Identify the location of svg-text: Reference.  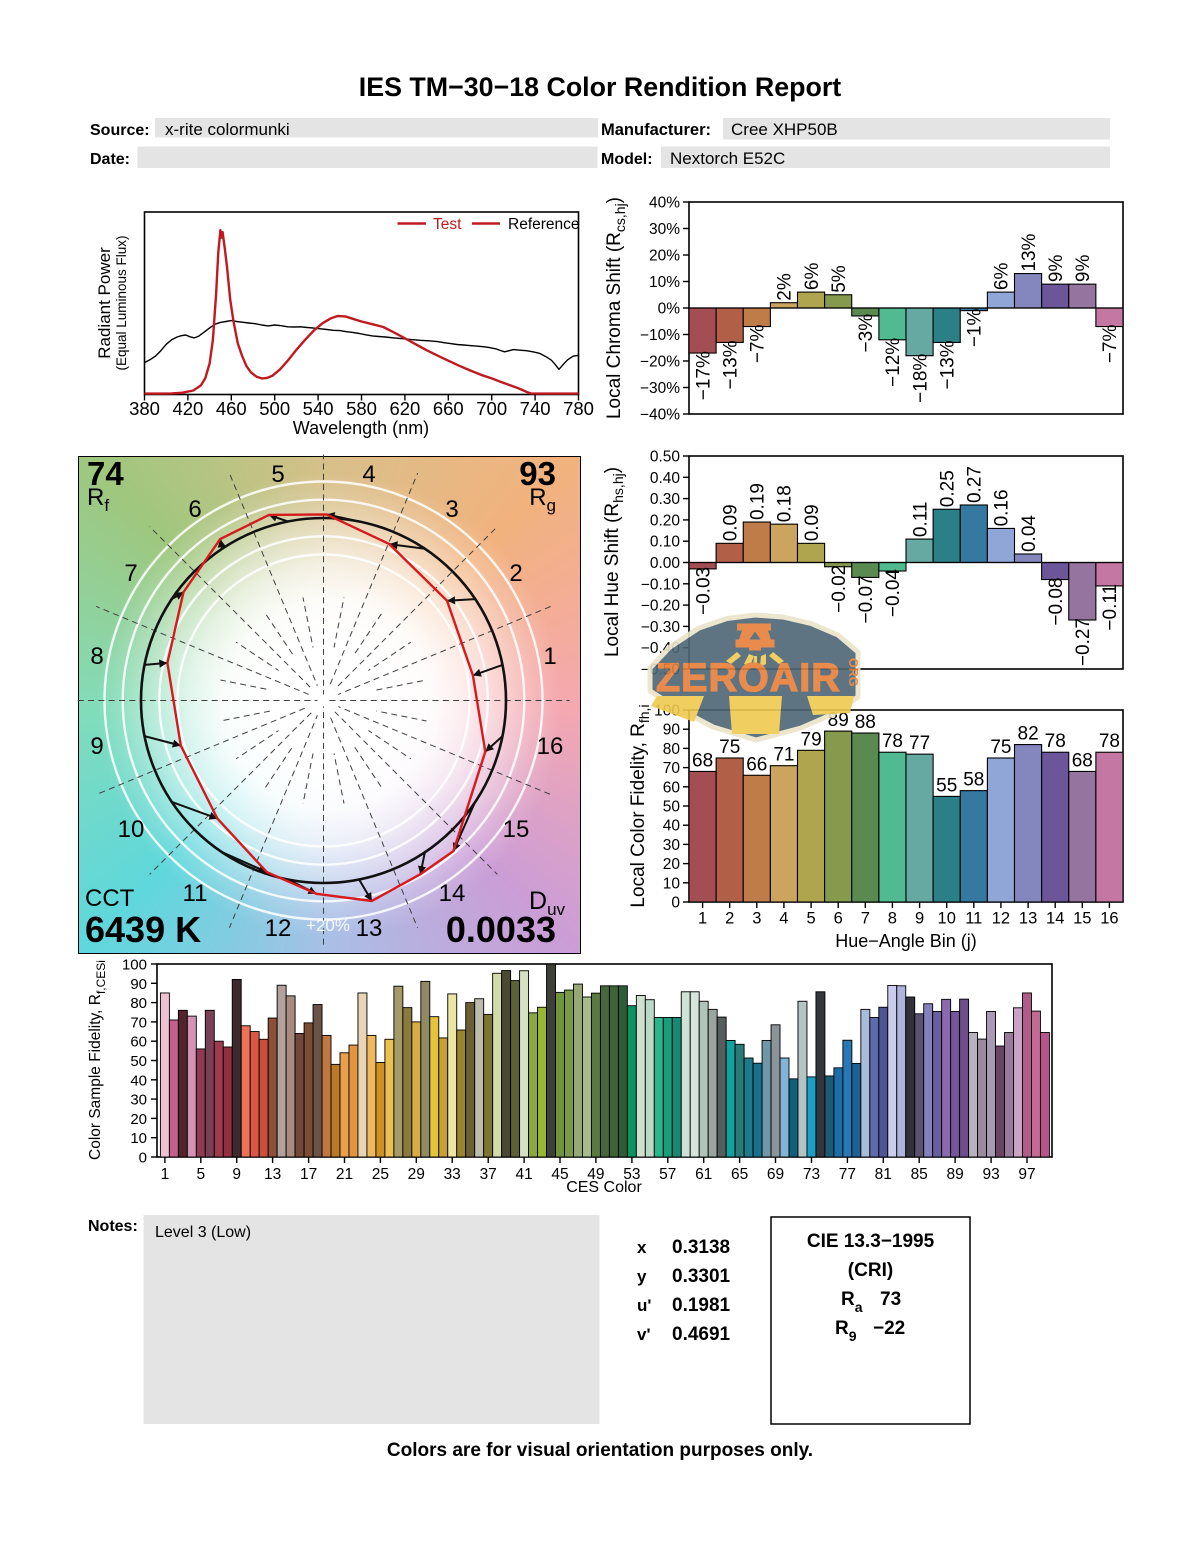
(544, 224).